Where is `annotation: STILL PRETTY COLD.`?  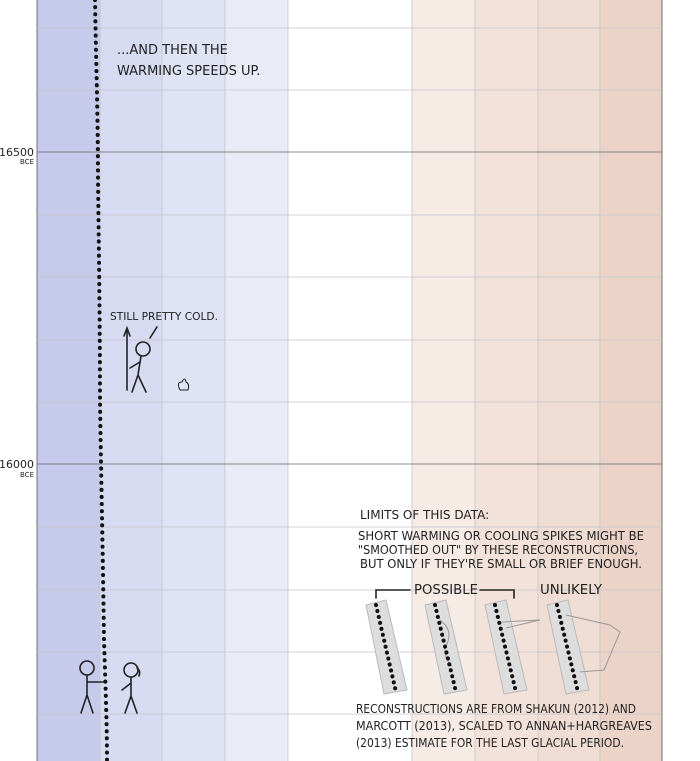 annotation: STILL PRETTY COLD. is located at coordinates (164, 316).